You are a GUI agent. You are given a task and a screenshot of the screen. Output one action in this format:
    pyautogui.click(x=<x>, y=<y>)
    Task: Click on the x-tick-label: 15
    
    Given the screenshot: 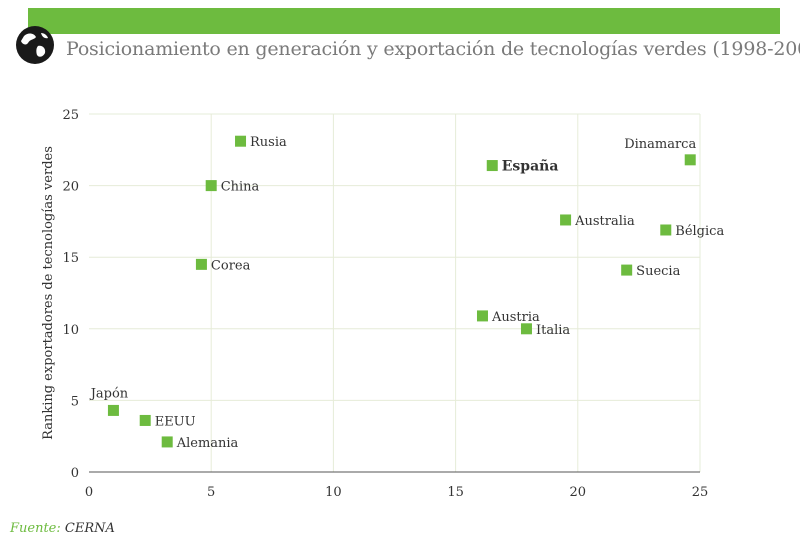 What is the action you would take?
    pyautogui.click(x=455, y=492)
    